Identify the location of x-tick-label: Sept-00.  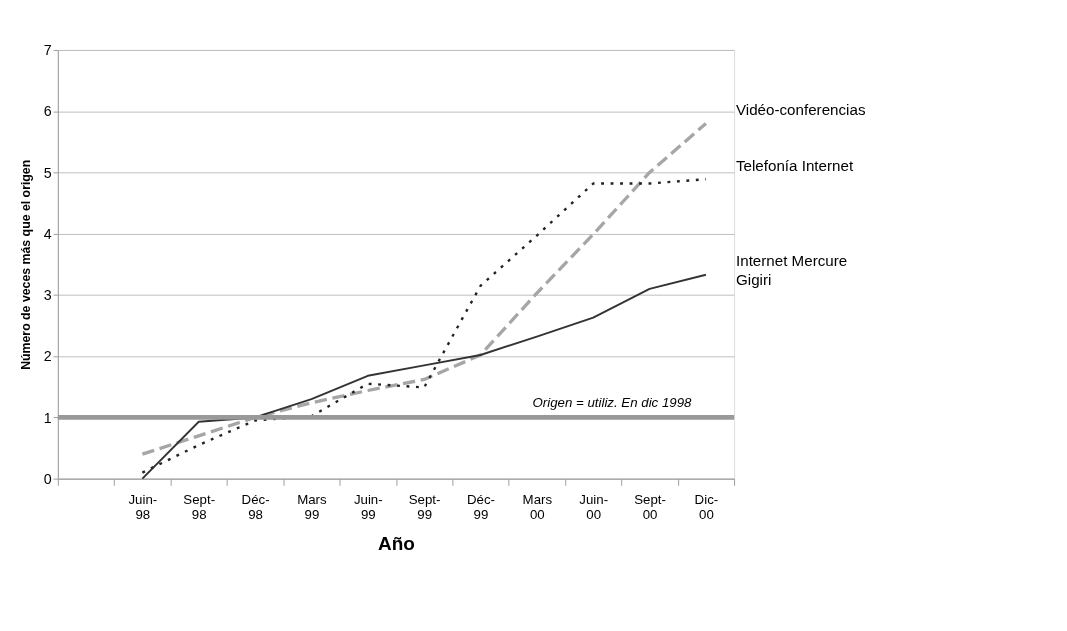
(650, 506).